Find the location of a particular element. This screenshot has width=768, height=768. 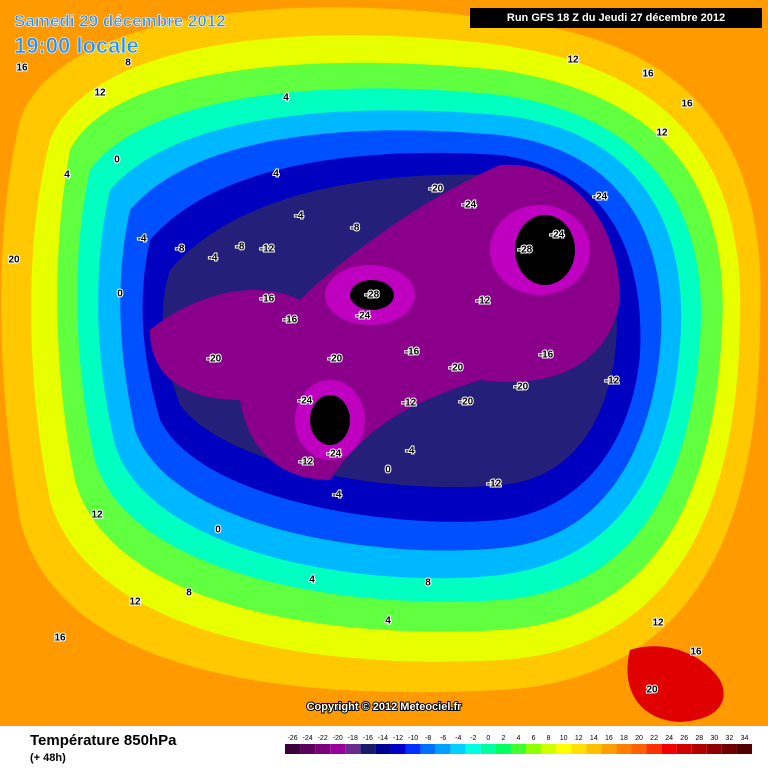

colorbar-tick-label: 28 is located at coordinates (699, 738).